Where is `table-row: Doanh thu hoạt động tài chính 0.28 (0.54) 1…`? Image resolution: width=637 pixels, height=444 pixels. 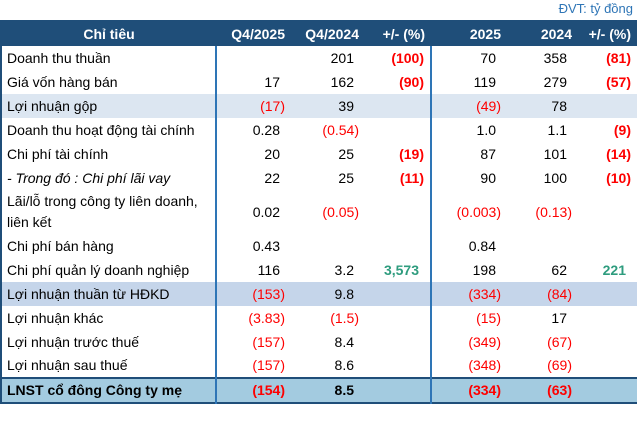
table-row: Doanh thu hoạt động tài chính 0.28 (0.54) 1… is located at coordinates (319, 130).